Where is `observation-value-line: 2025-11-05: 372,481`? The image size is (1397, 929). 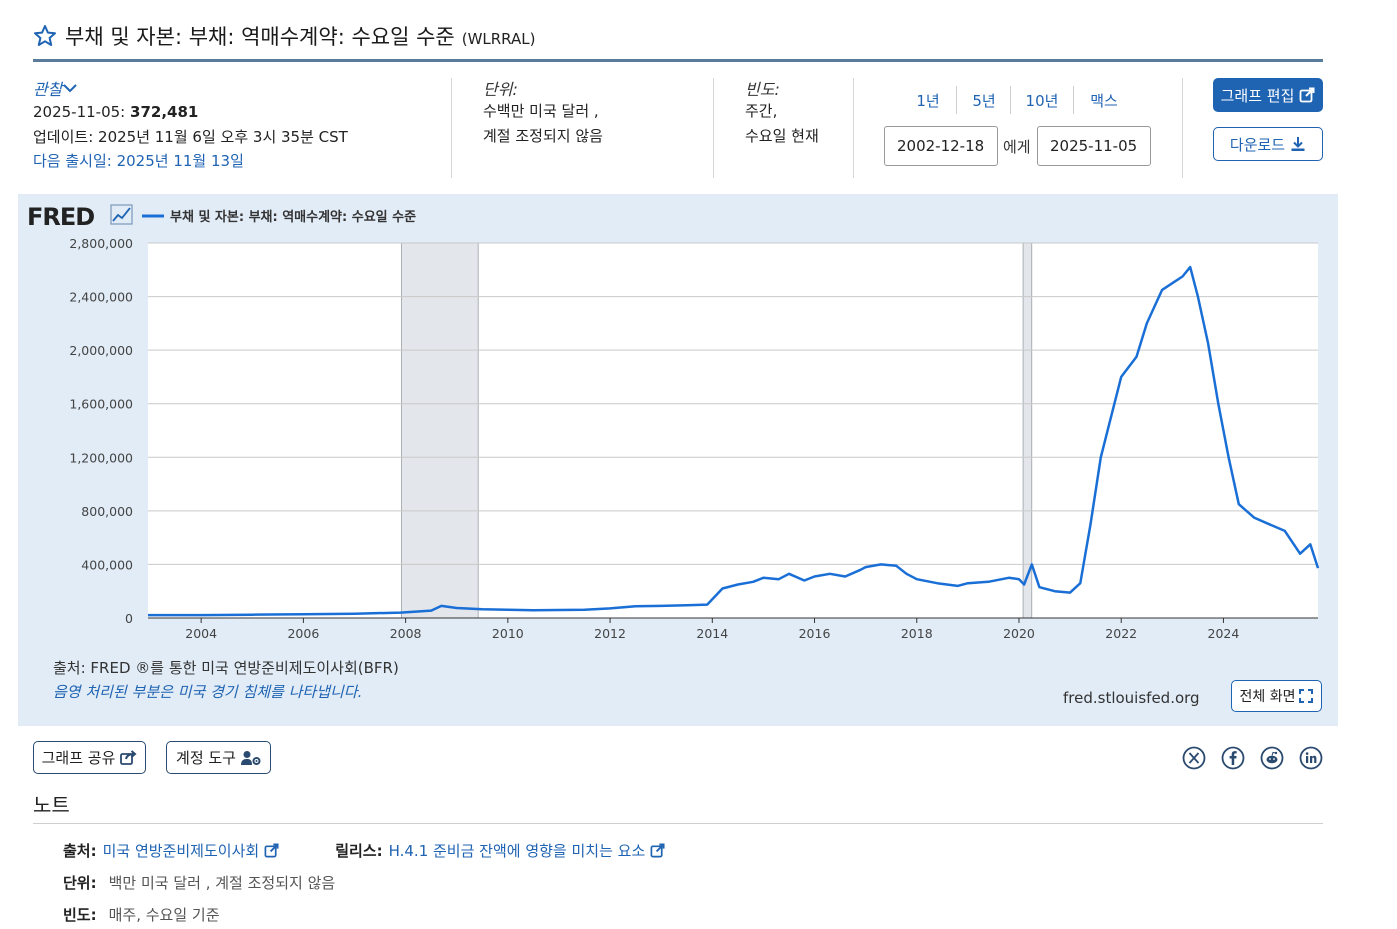 observation-value-line: 2025-11-05: 372,481 is located at coordinates (115, 112).